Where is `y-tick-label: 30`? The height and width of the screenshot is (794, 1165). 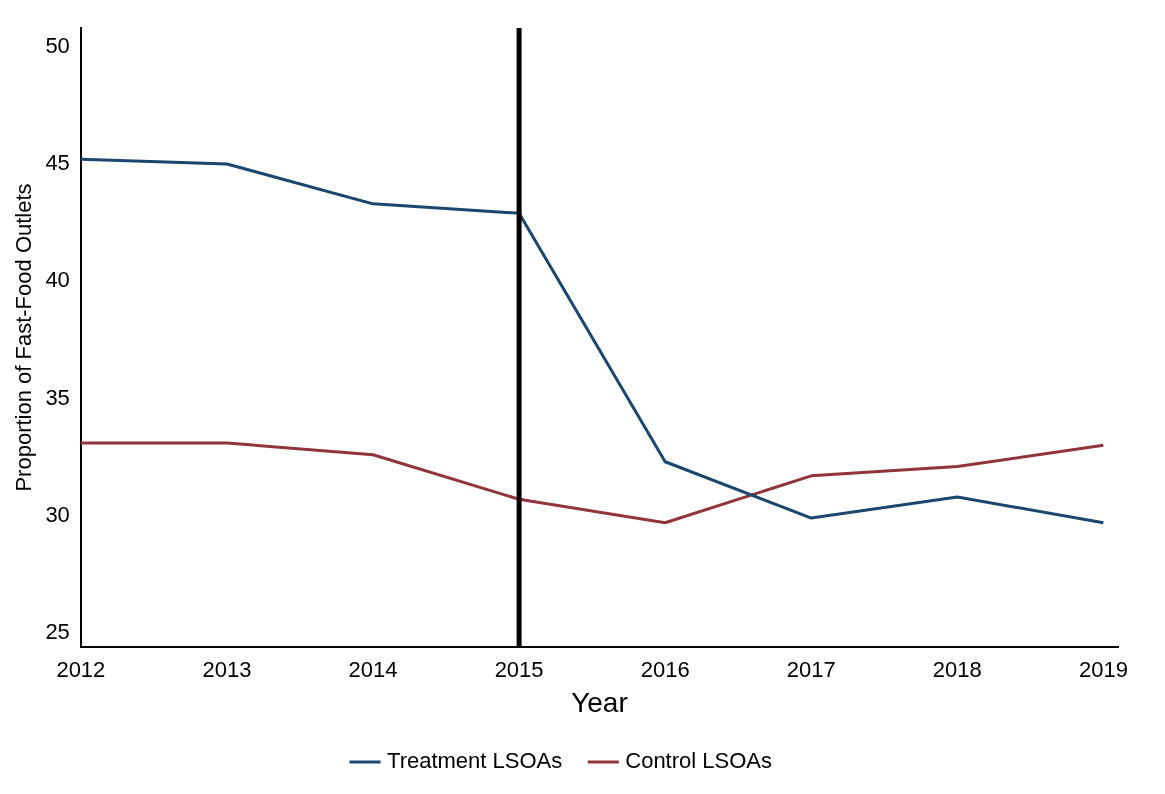 y-tick-label: 30 is located at coordinates (57, 514).